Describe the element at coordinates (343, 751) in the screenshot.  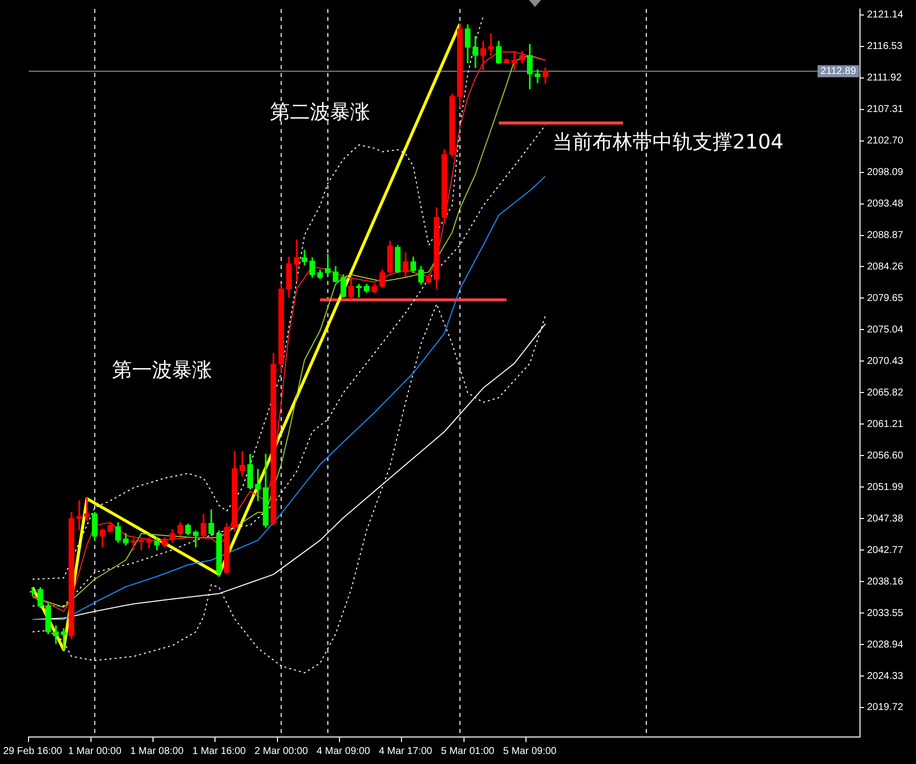
I see `x-tick-label: 4 Mar 09:00` at that location.